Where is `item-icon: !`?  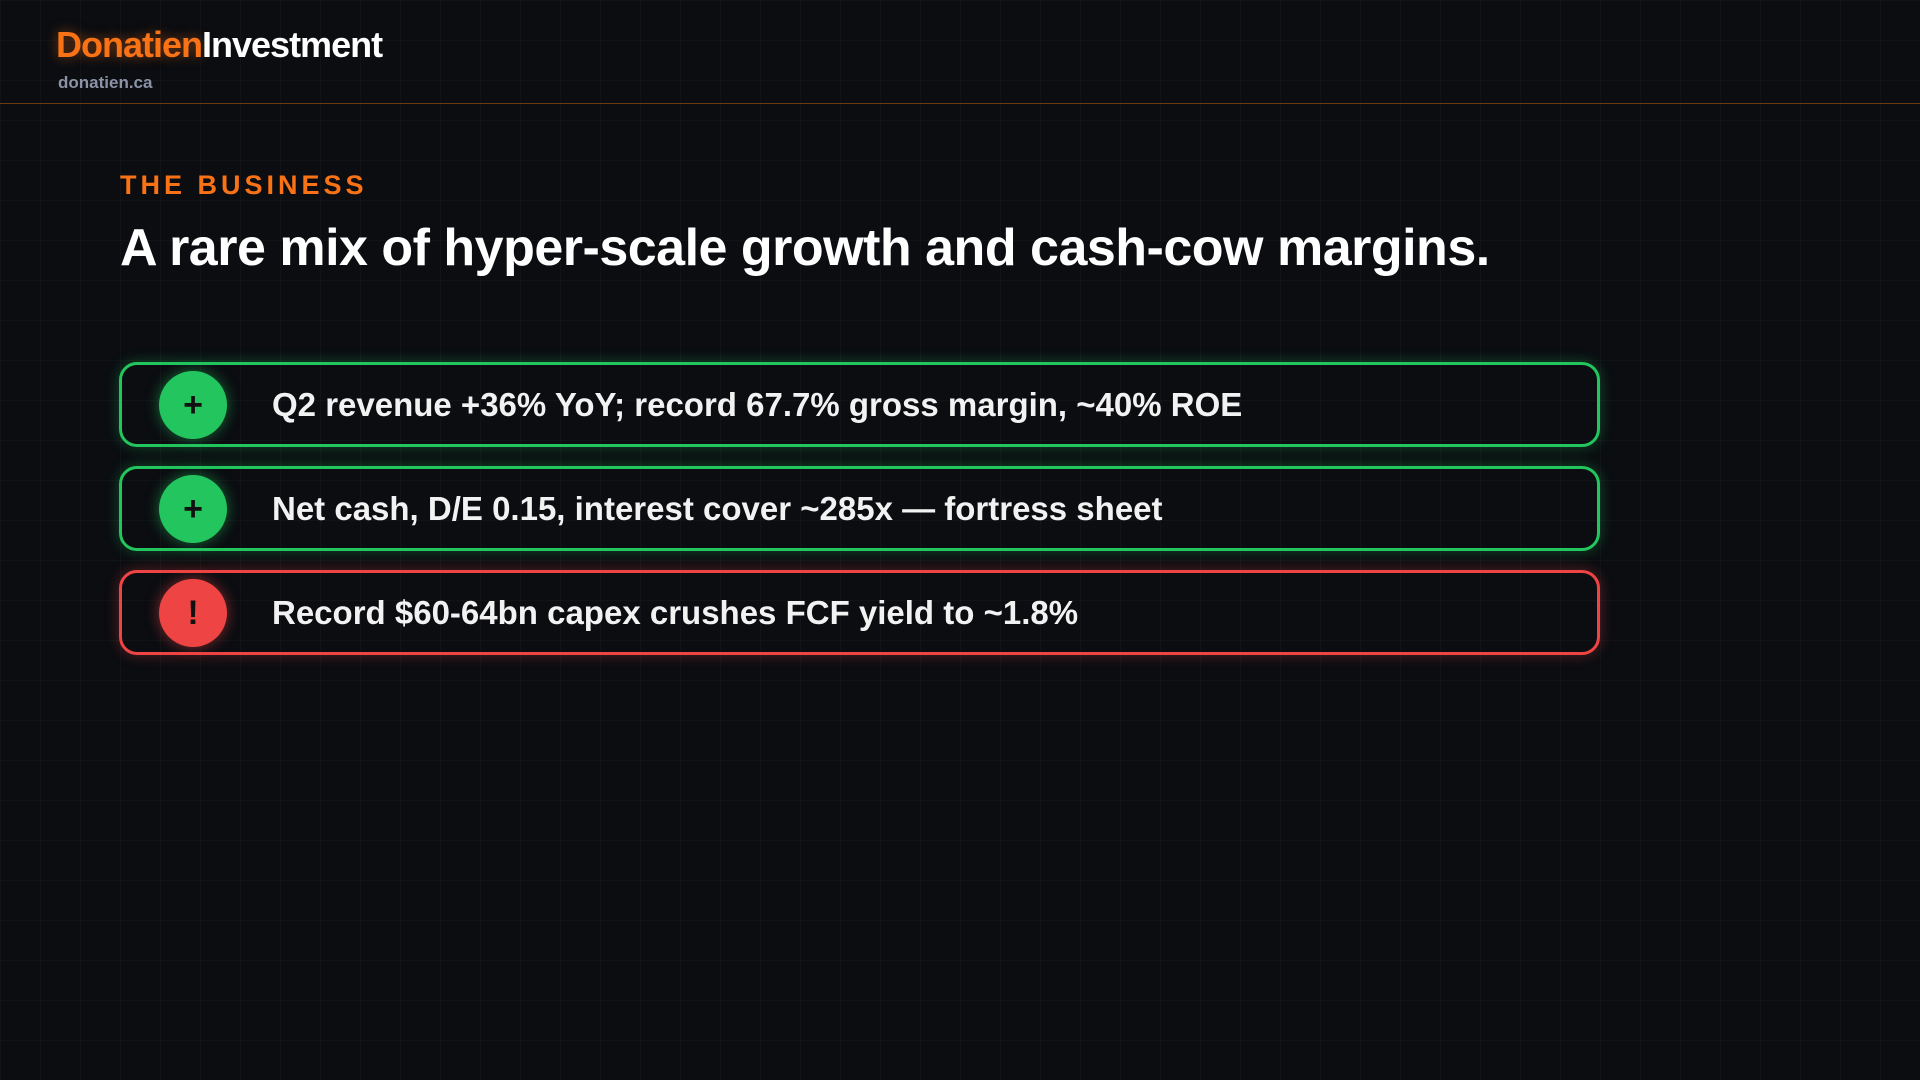 item-icon: ! is located at coordinates (193, 613).